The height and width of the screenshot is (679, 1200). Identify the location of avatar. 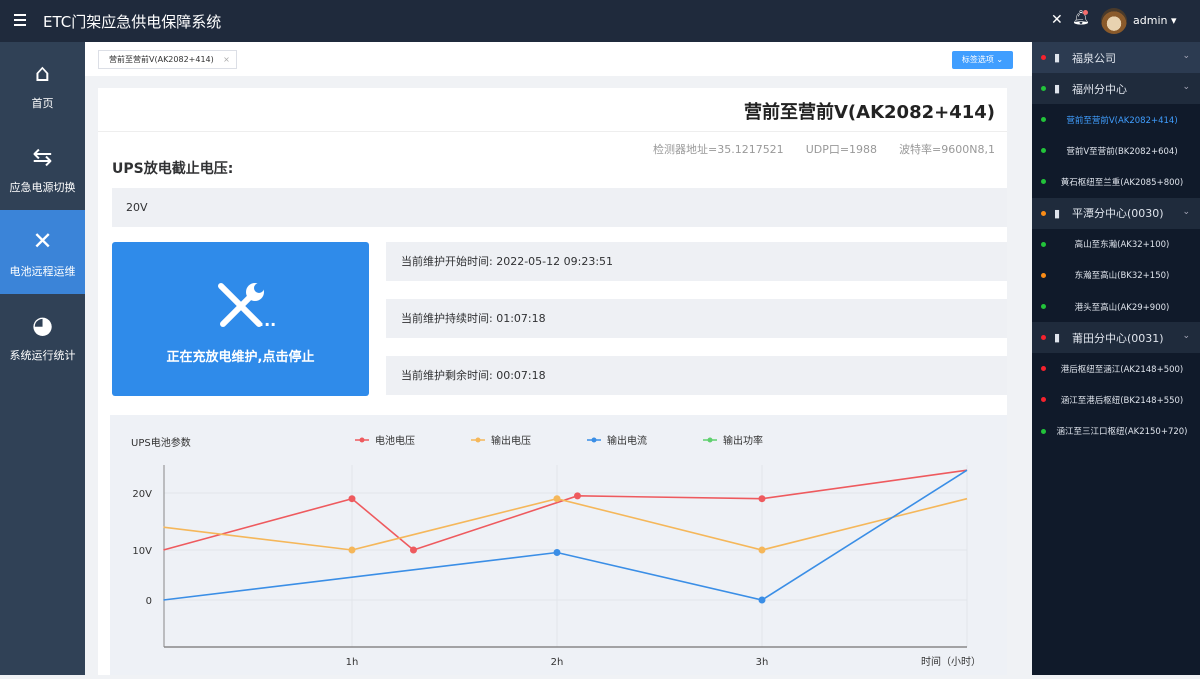
(1114, 21).